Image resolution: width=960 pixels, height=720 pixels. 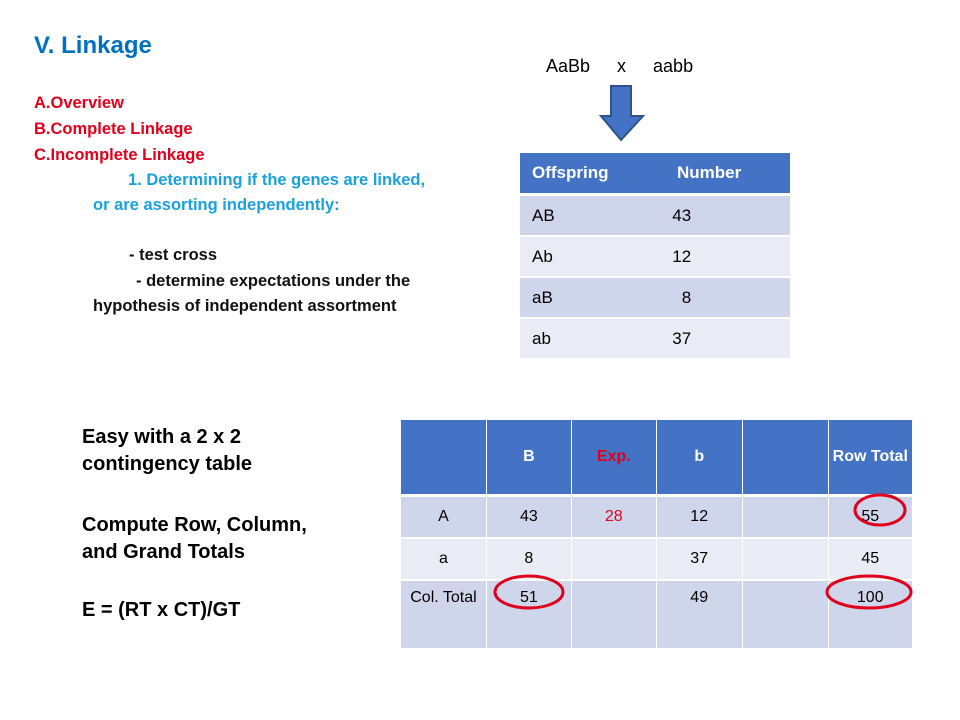 I want to click on number-cell: 12, so click(x=725, y=256).